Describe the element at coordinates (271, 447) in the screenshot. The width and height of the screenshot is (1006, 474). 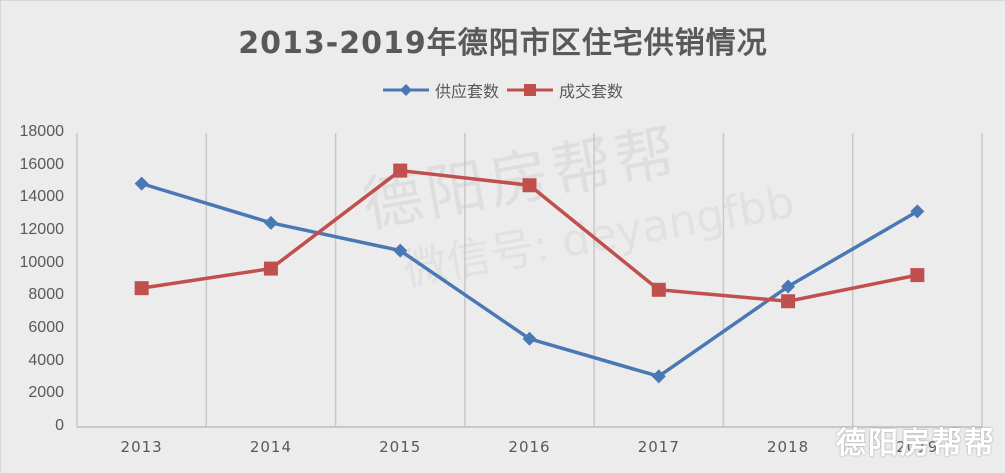
I see `x-tick-label: 2014` at that location.